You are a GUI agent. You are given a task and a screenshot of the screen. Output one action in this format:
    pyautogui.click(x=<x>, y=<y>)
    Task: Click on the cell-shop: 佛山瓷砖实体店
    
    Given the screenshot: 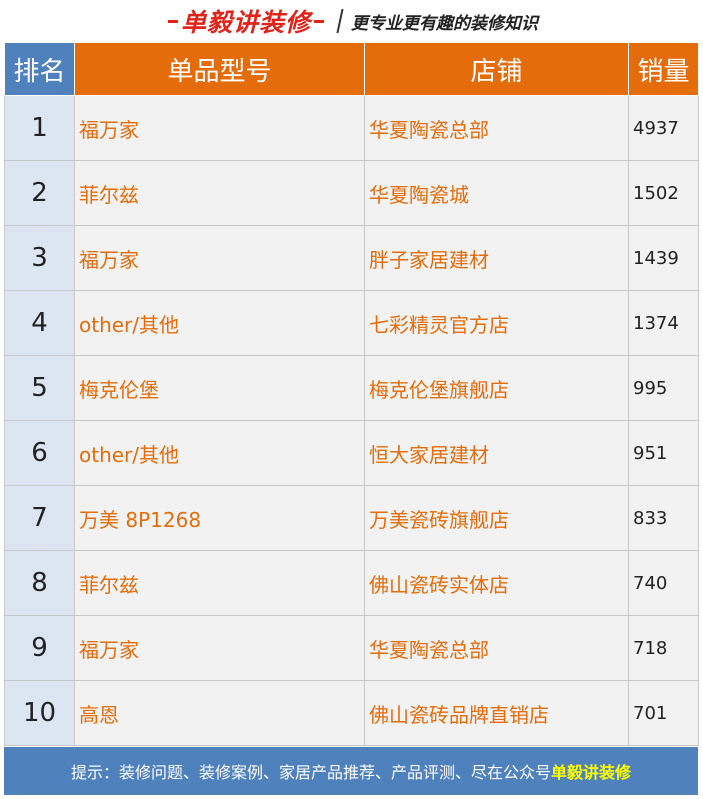 What is the action you would take?
    pyautogui.click(x=496, y=583)
    